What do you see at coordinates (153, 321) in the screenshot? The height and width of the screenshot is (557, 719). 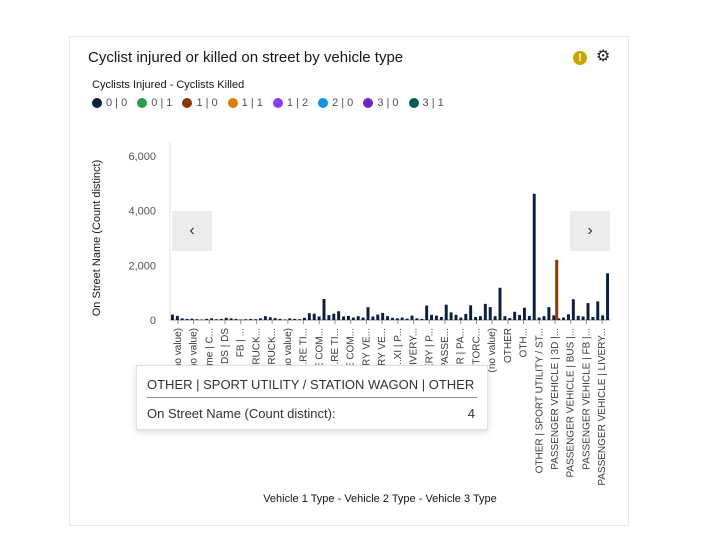 I see `y-tick-label: 0` at bounding box center [153, 321].